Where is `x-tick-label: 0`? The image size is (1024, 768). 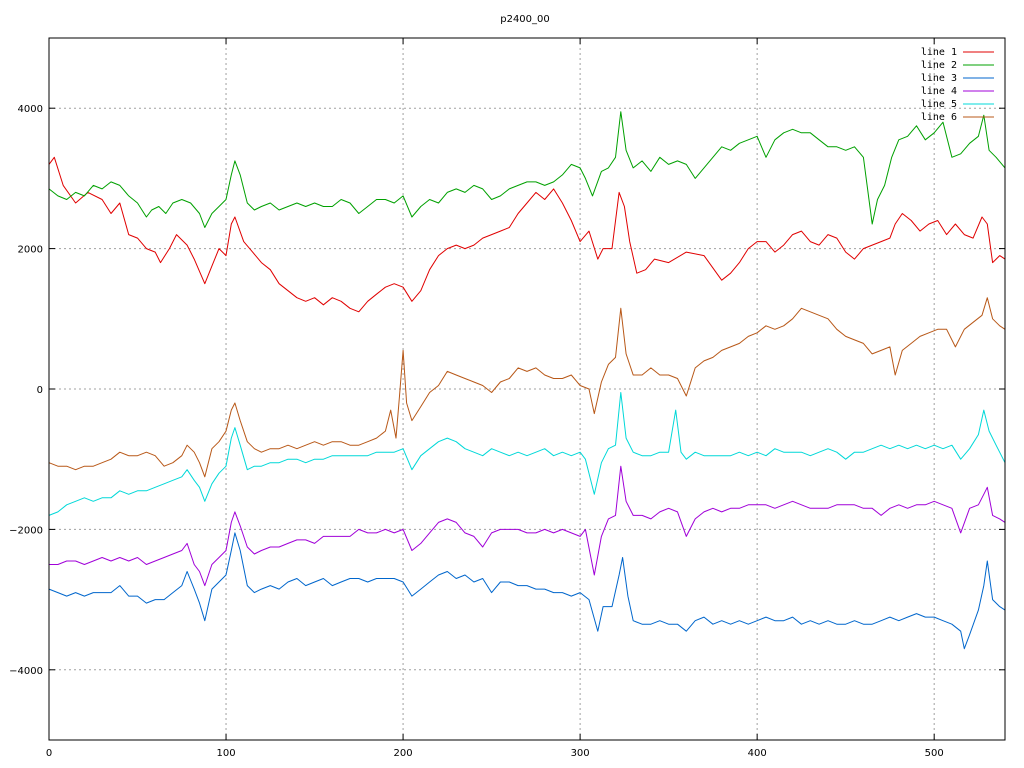
x-tick-label: 0 is located at coordinates (49, 753).